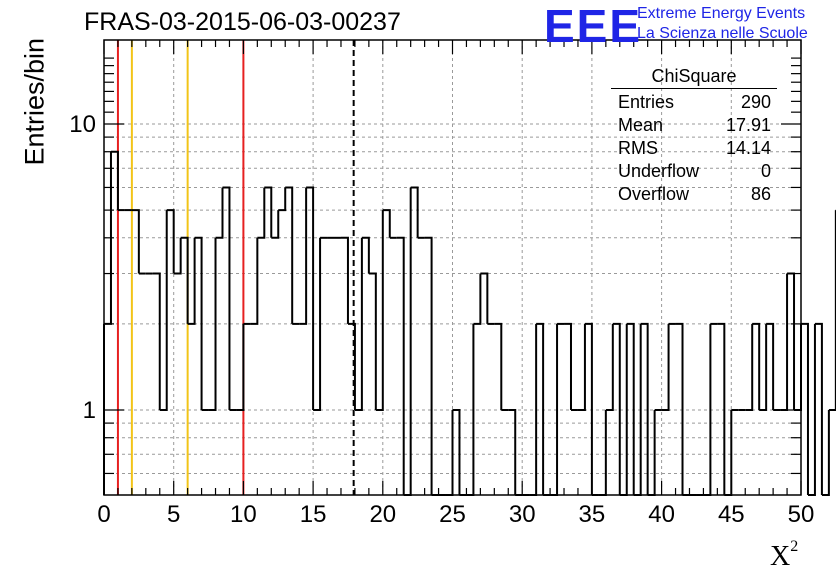 Image resolution: width=836 pixels, height=573 pixels. What do you see at coordinates (722, 14) in the screenshot?
I see `logo-line-1: Extreme Energy Events` at bounding box center [722, 14].